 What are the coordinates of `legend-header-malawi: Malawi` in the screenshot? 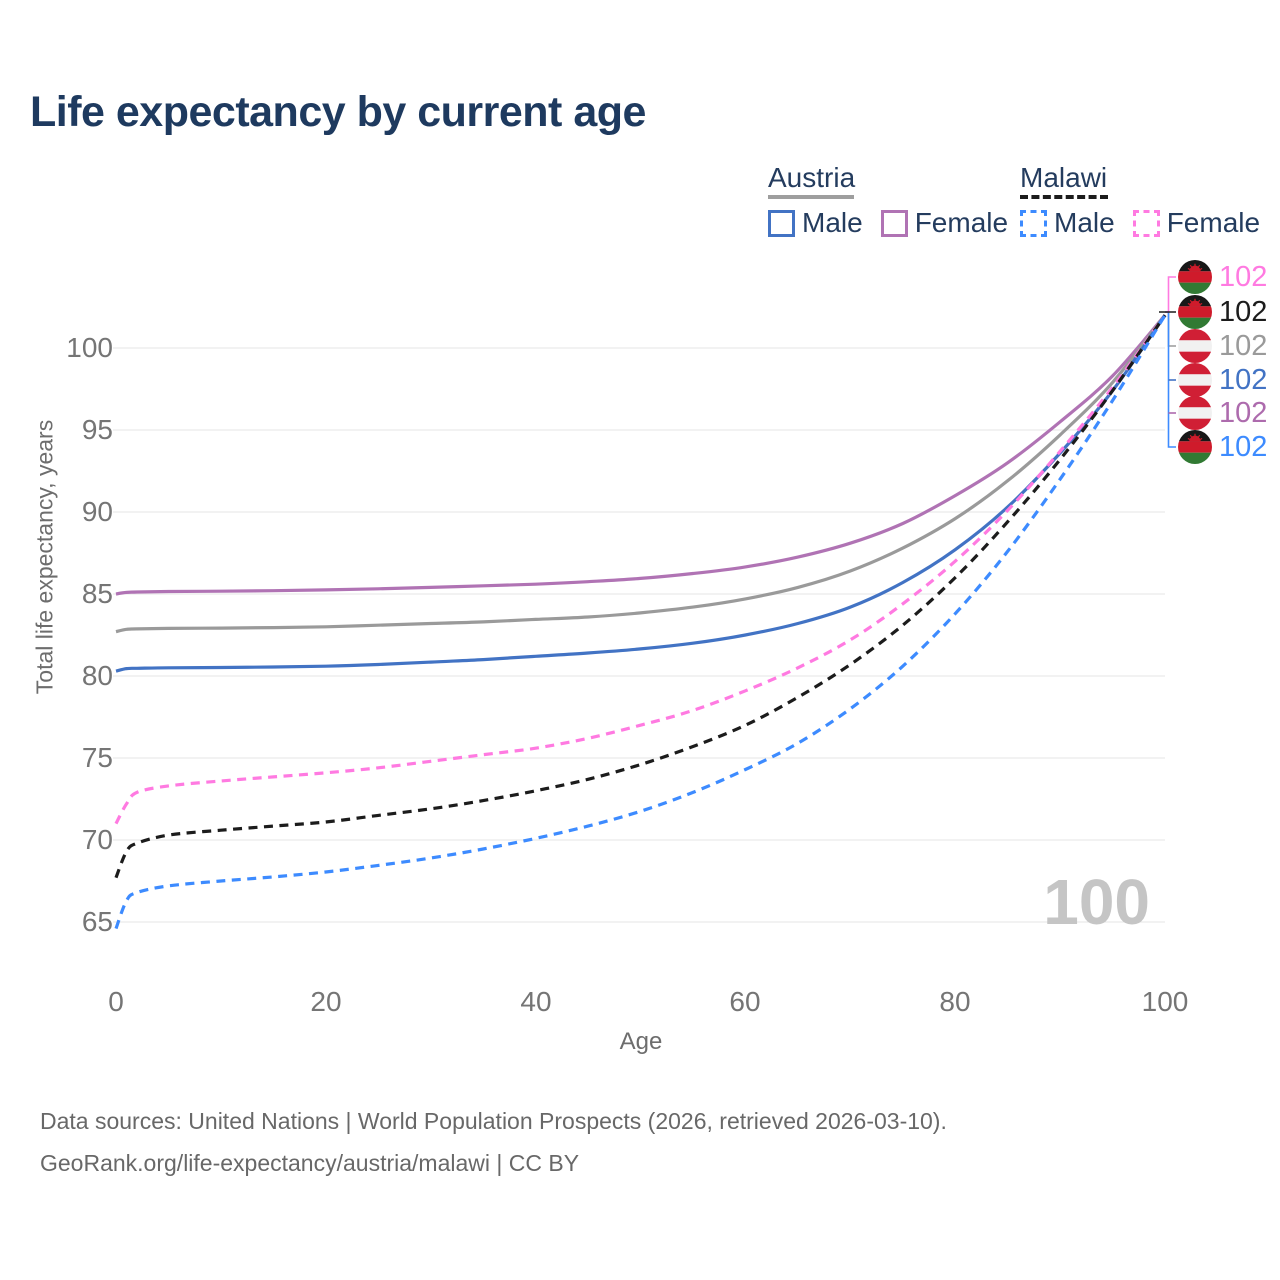 It's located at (1064, 177).